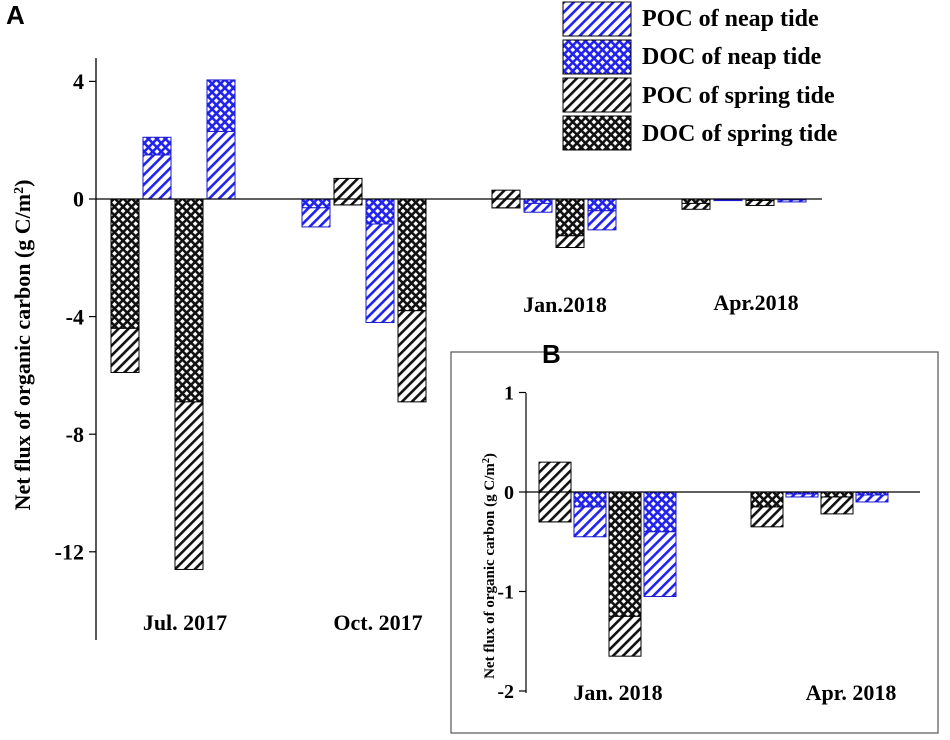 The height and width of the screenshot is (740, 950). I want to click on panel-a-group-label: Apr.2018, so click(755, 302).